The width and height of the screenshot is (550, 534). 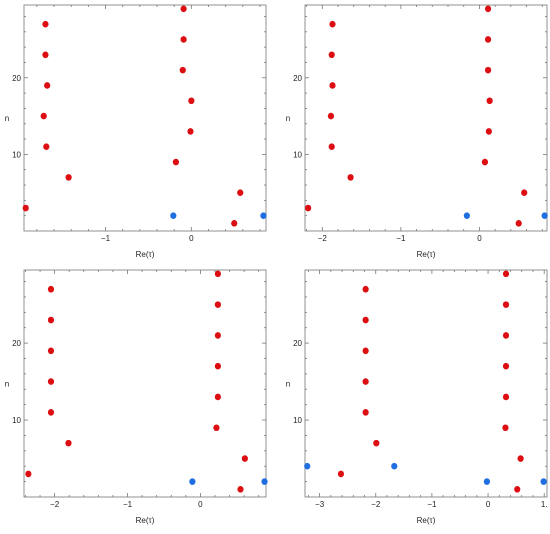 I want to click on x-tick-label: −3, so click(x=320, y=504).